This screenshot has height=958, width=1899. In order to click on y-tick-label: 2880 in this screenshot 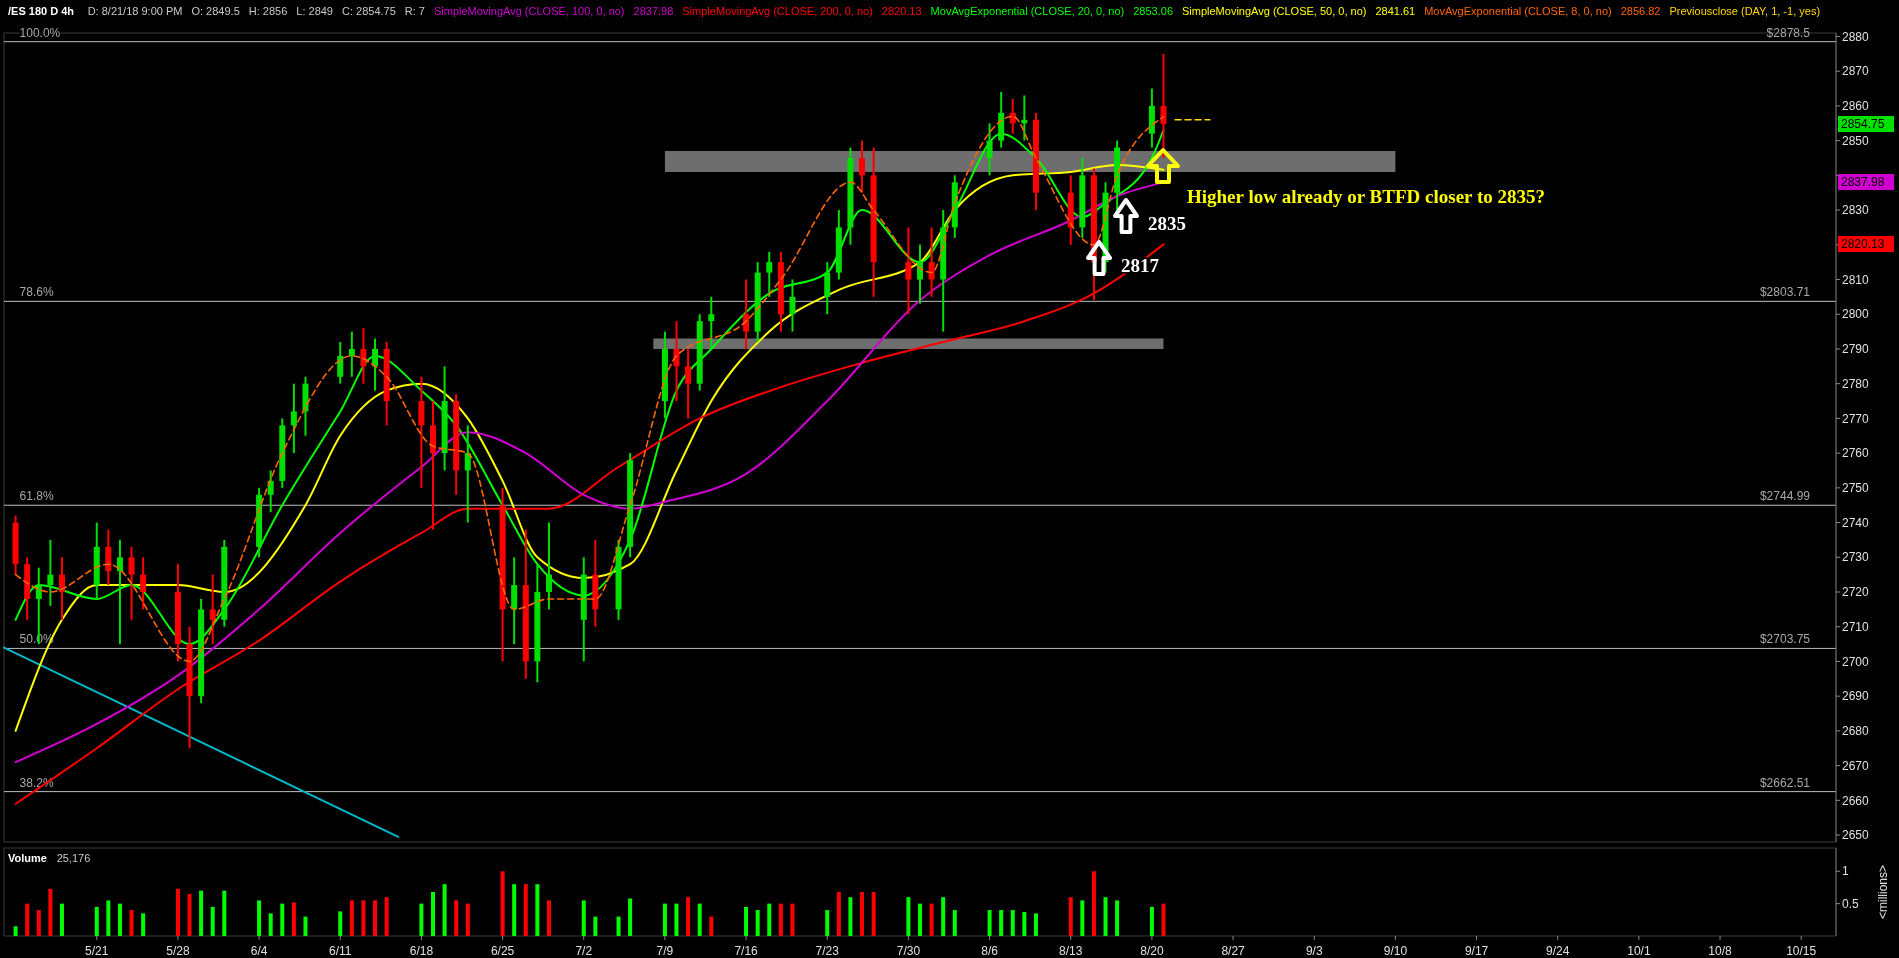, I will do `click(1856, 36)`.